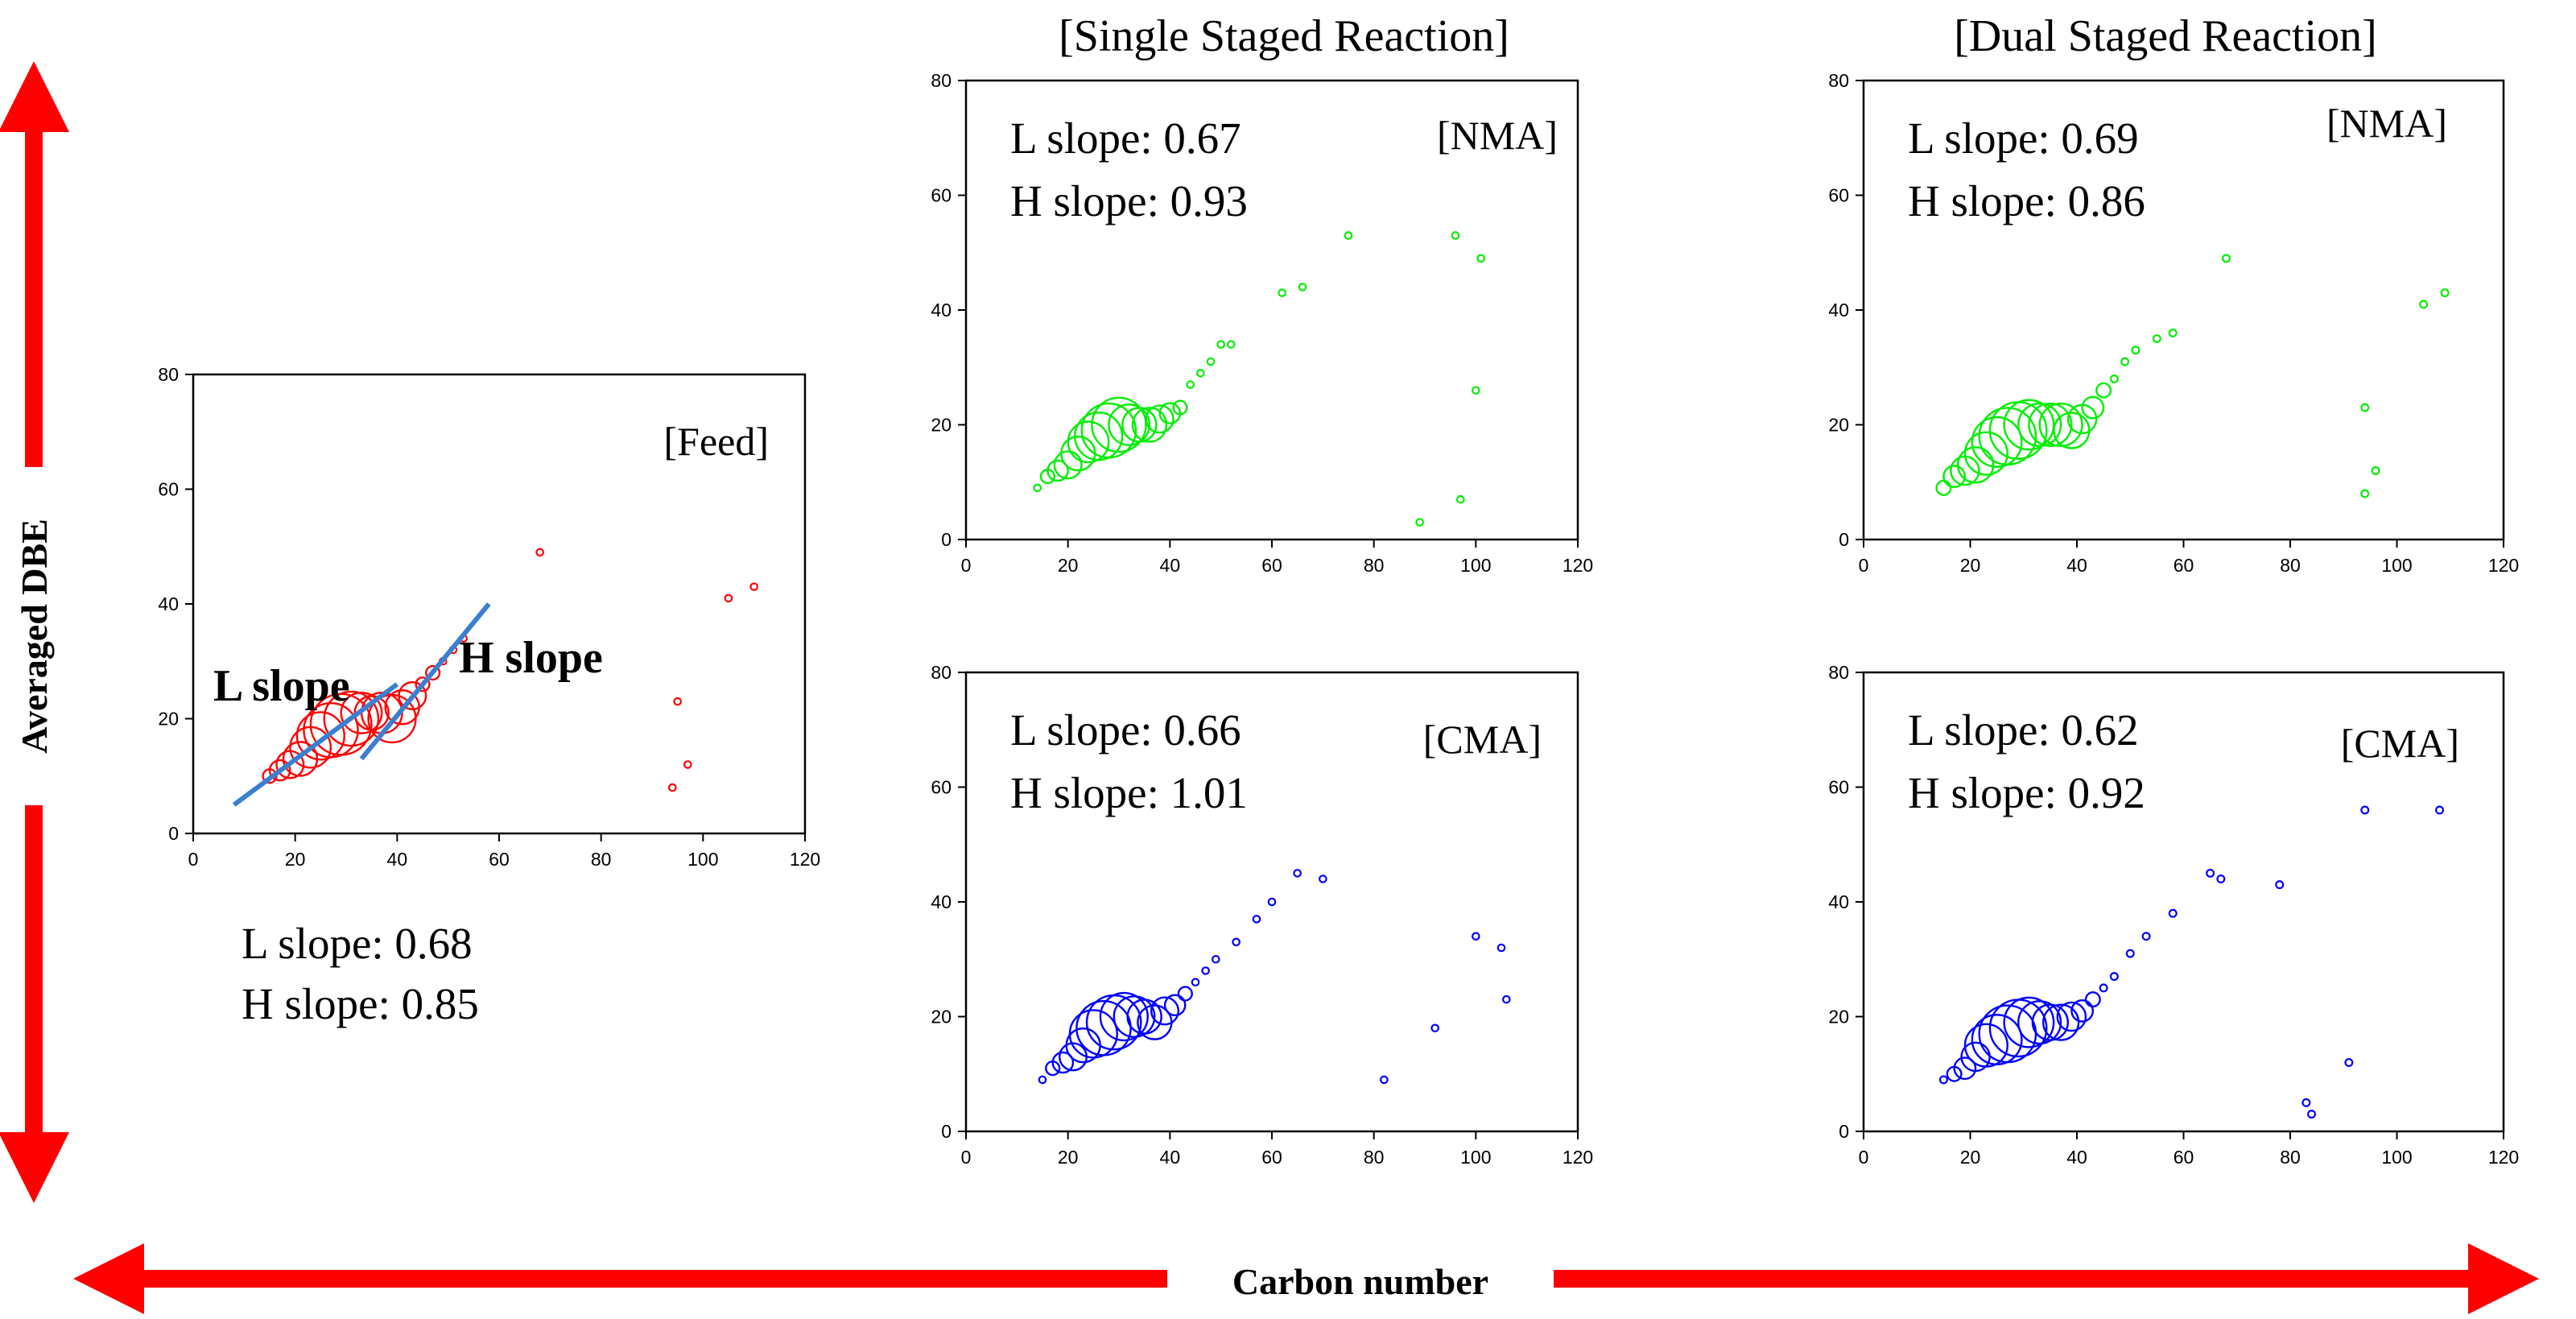  I want to click on dual-cma-y-tick-label: 20, so click(1838, 1017).